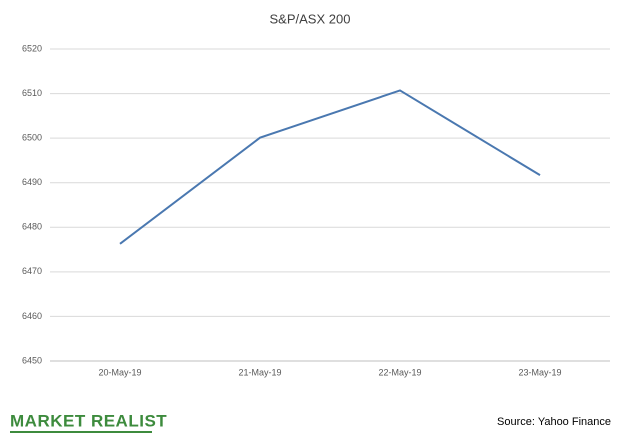 This screenshot has width=621, height=445. I want to click on y-tick-label: 6450, so click(32, 360).